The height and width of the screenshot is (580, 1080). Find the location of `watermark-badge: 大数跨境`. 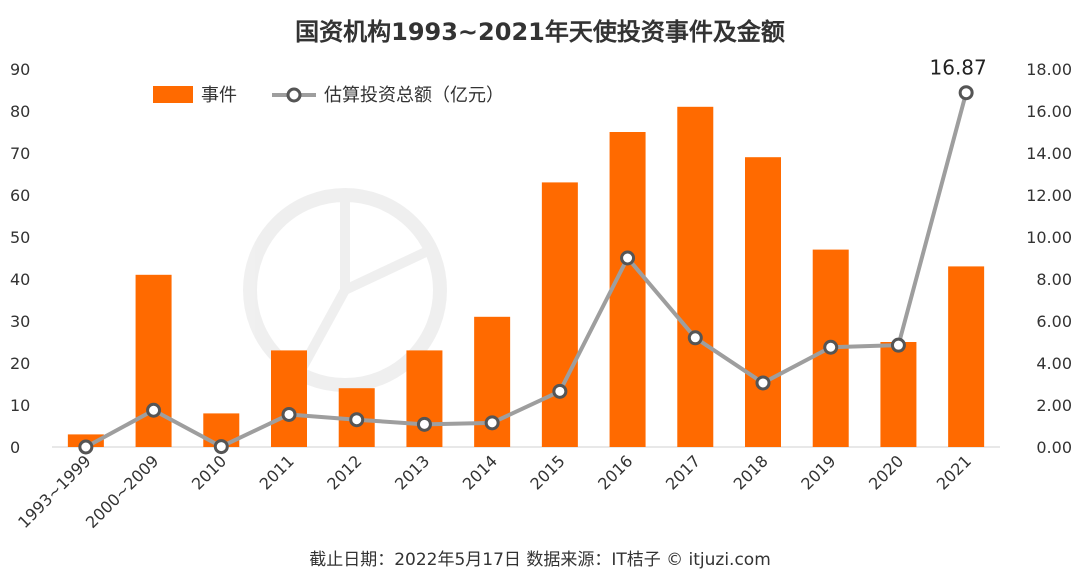

watermark-badge: 大数跨境 is located at coordinates (70, 559).